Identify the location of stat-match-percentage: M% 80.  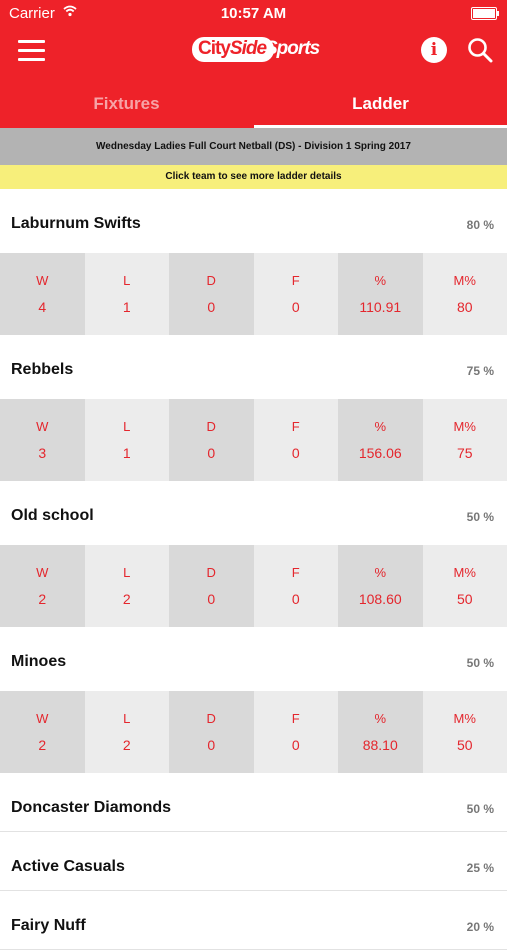
(465, 294).